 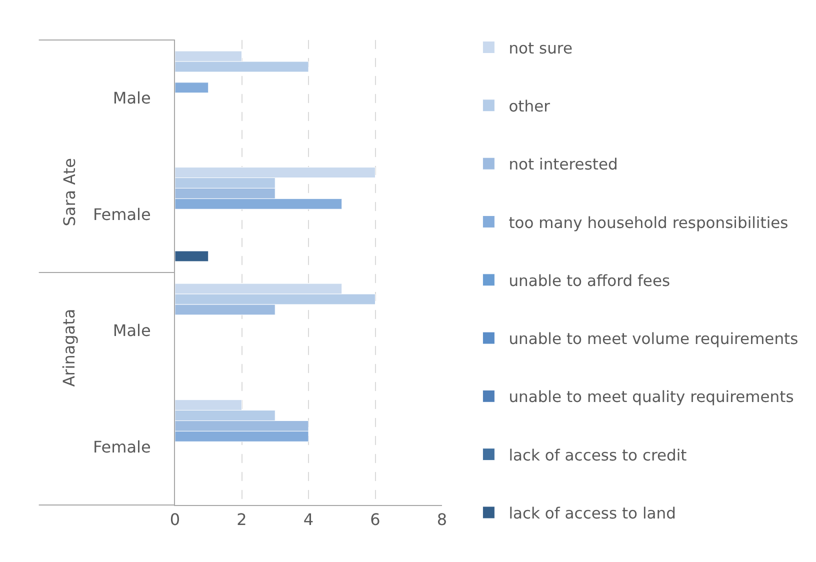 What do you see at coordinates (308, 520) in the screenshot?
I see `x-tick-label: 4` at bounding box center [308, 520].